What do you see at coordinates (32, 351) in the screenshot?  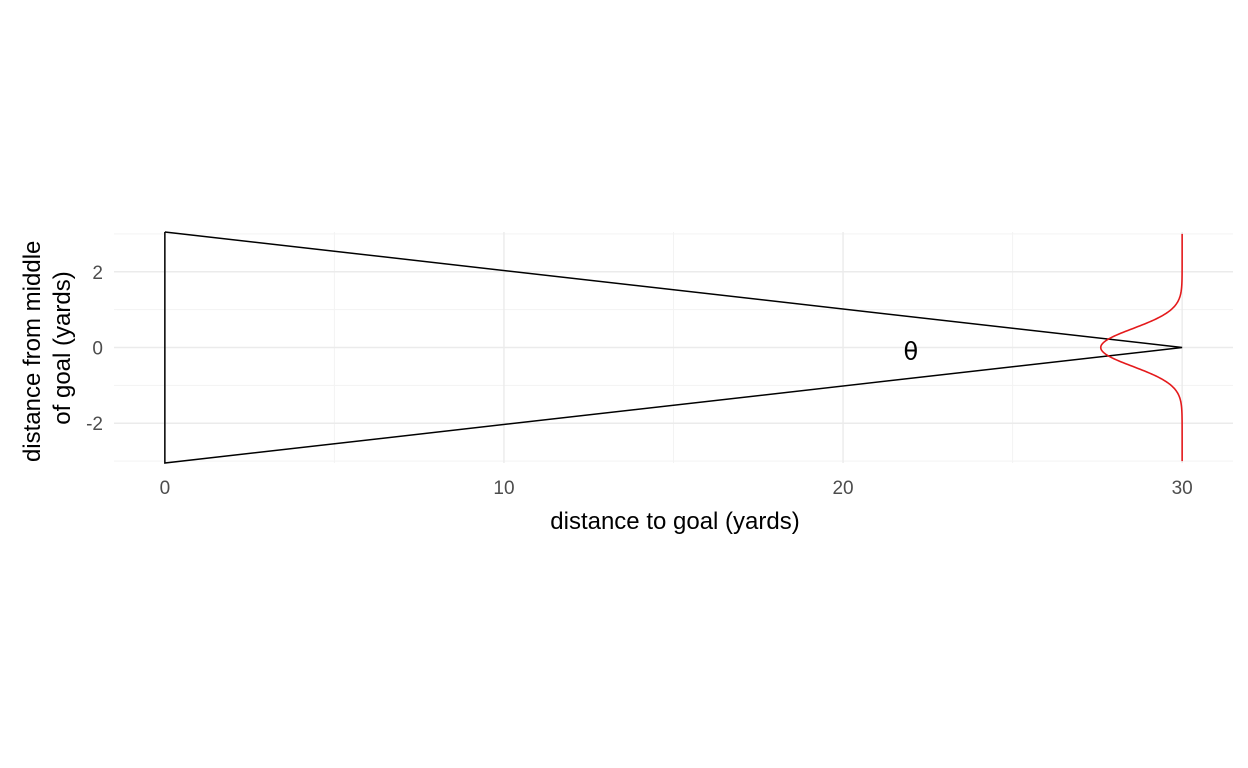 I see `y-axis-title-line-1: distance from middle` at bounding box center [32, 351].